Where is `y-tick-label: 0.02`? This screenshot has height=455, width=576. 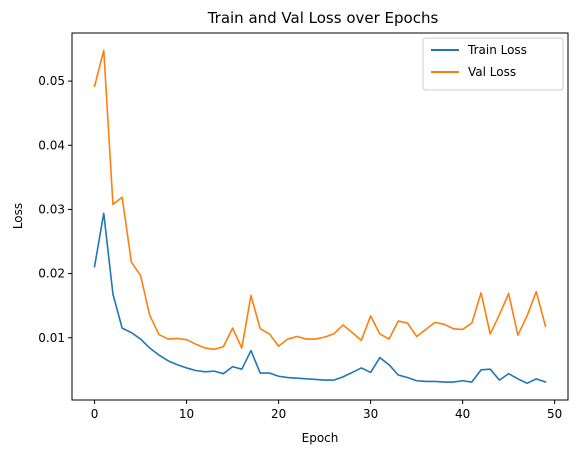
y-tick-label: 0.02 is located at coordinates (51, 274).